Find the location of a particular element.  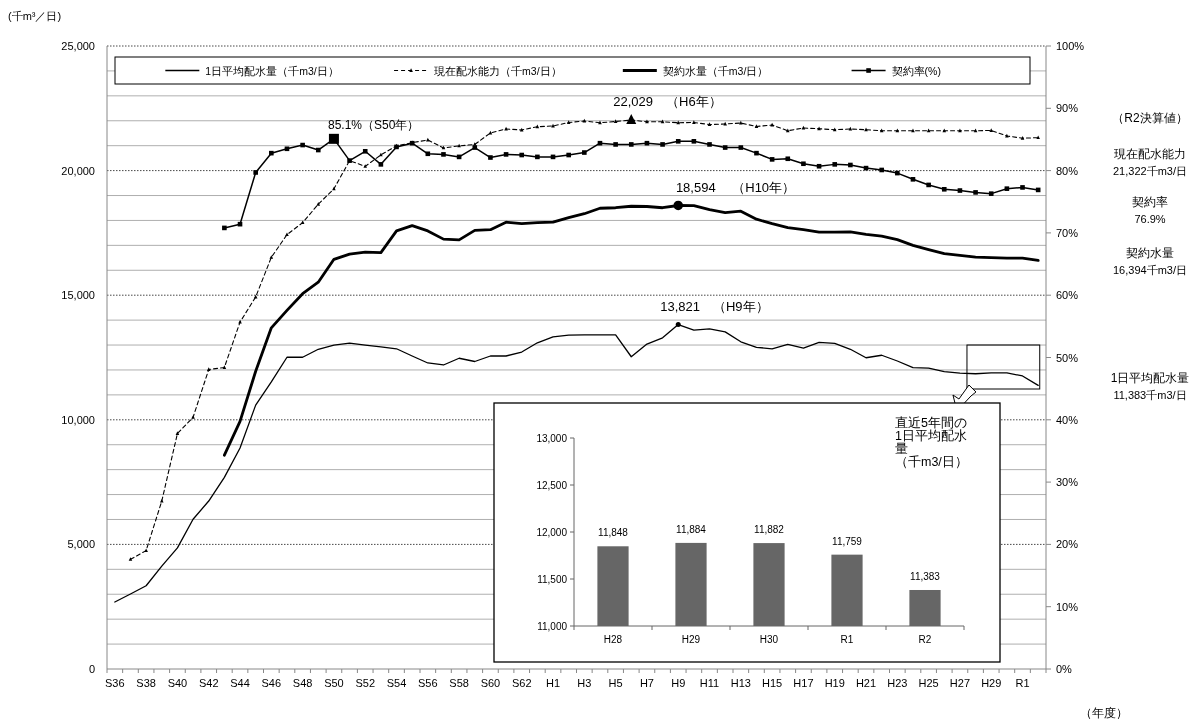

x-tick-label: H5 is located at coordinates (615, 683).